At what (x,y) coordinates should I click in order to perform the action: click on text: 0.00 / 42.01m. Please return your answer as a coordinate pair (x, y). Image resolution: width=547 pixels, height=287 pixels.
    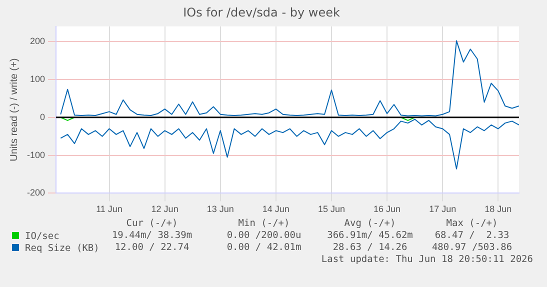
    Looking at the image, I should click on (264, 247).